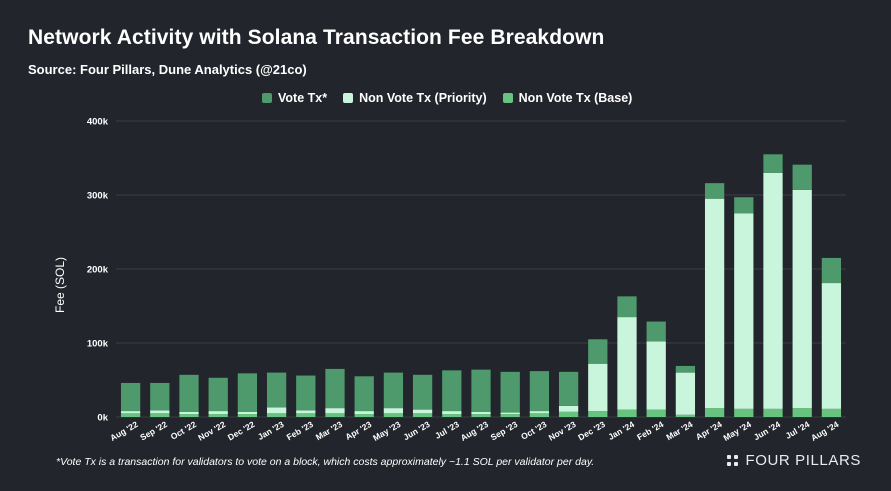 This screenshot has width=891, height=491. Describe the element at coordinates (423, 98) in the screenshot. I see `legend-label-non-vote-priority: Non Vote Tx (Priority)` at that location.